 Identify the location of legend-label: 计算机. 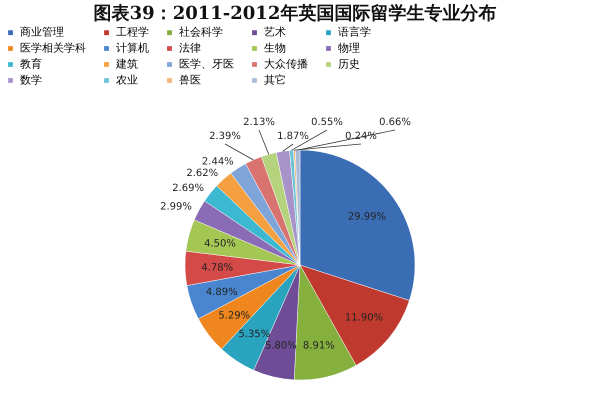
(132, 48).